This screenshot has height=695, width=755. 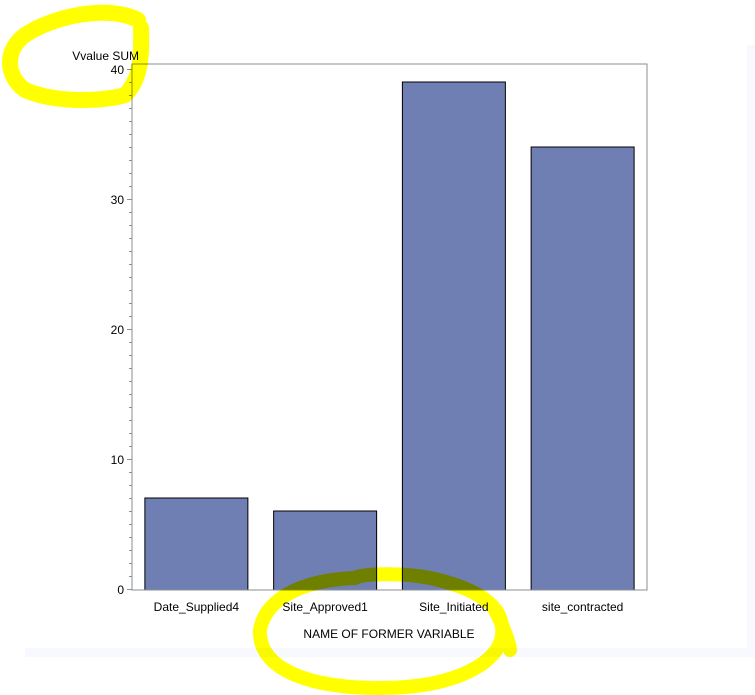 I want to click on y-tick-label: 10, so click(x=118, y=460).